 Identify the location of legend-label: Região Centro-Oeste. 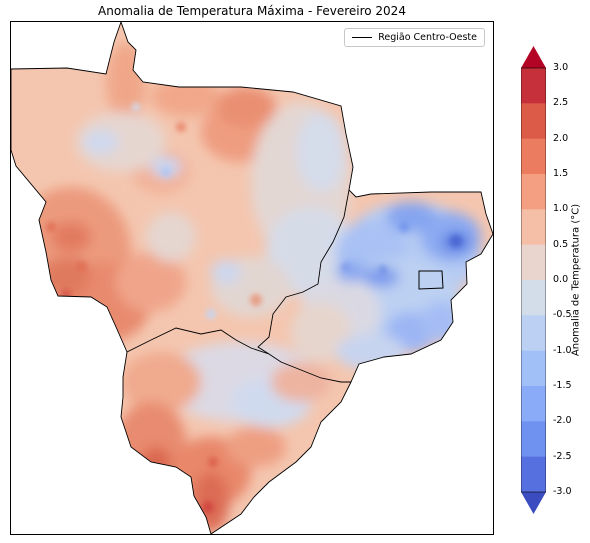
(427, 37).